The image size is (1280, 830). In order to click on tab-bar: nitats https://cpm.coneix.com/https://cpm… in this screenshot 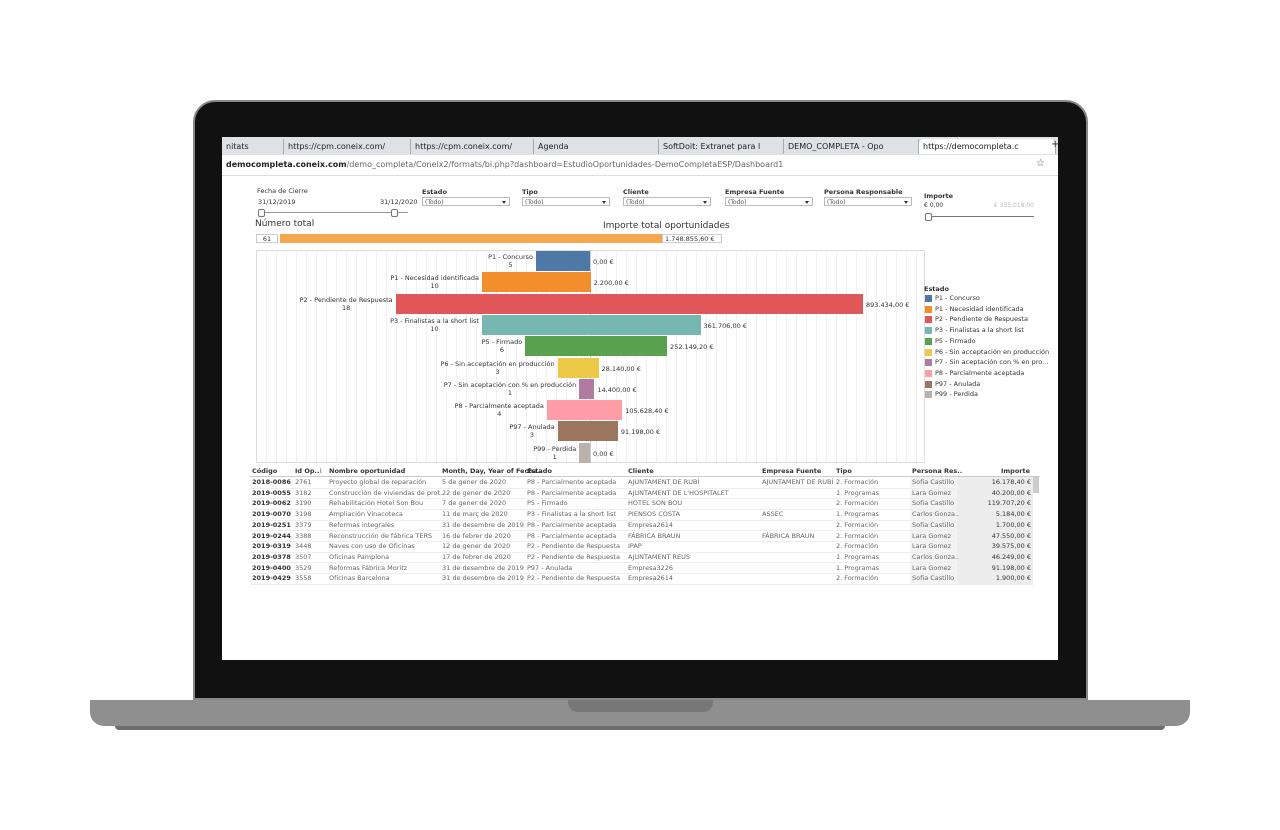, I will do `click(640, 146)`.